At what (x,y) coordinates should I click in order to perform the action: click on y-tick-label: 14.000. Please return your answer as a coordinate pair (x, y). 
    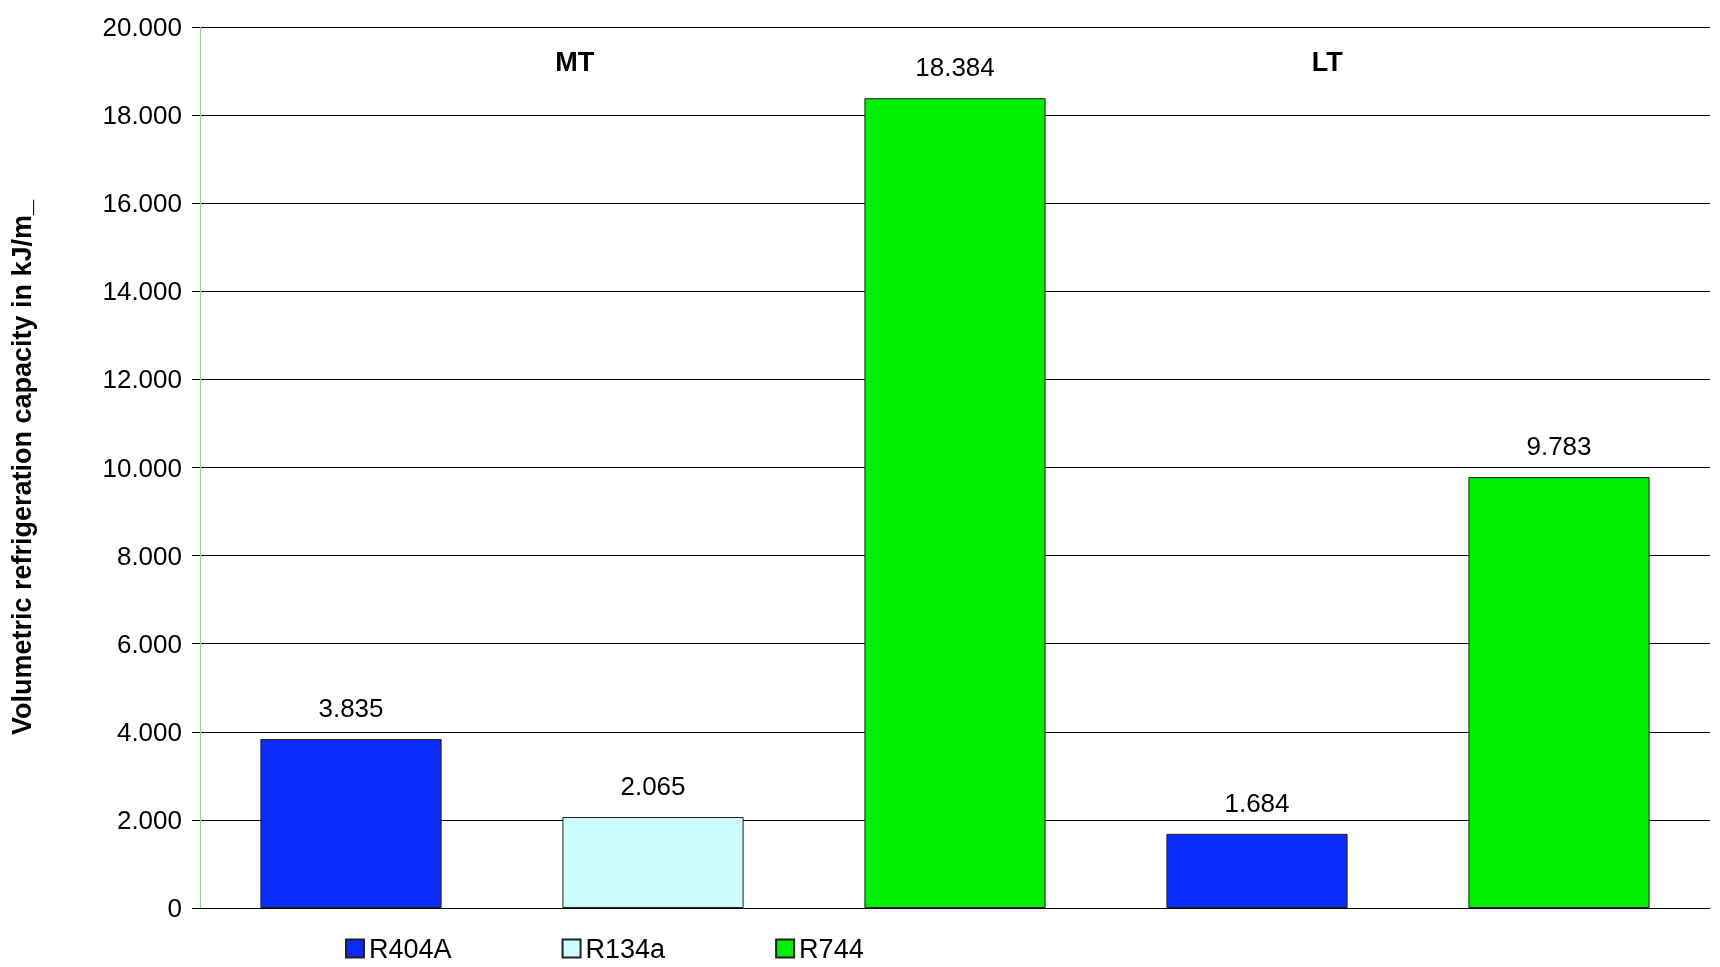
    Looking at the image, I should click on (142, 291).